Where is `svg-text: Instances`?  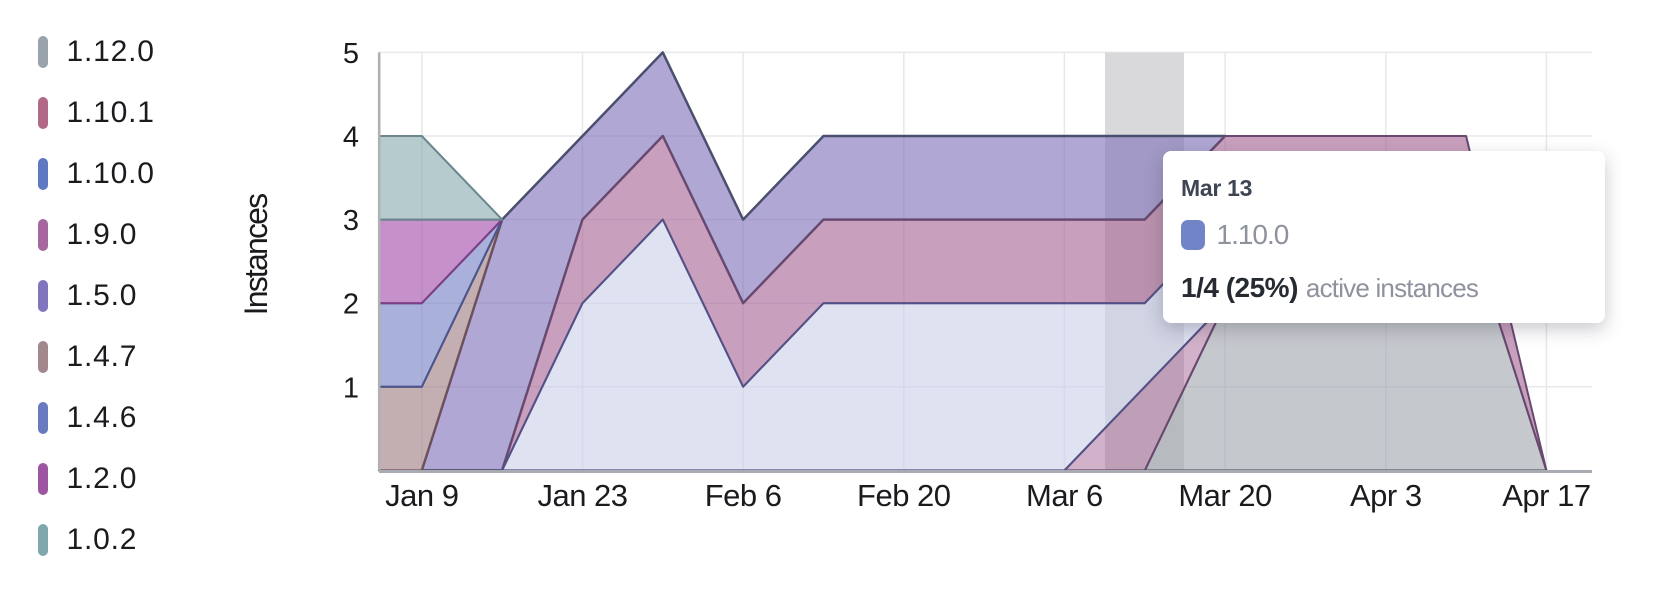 svg-text: Instances is located at coordinates (256, 255).